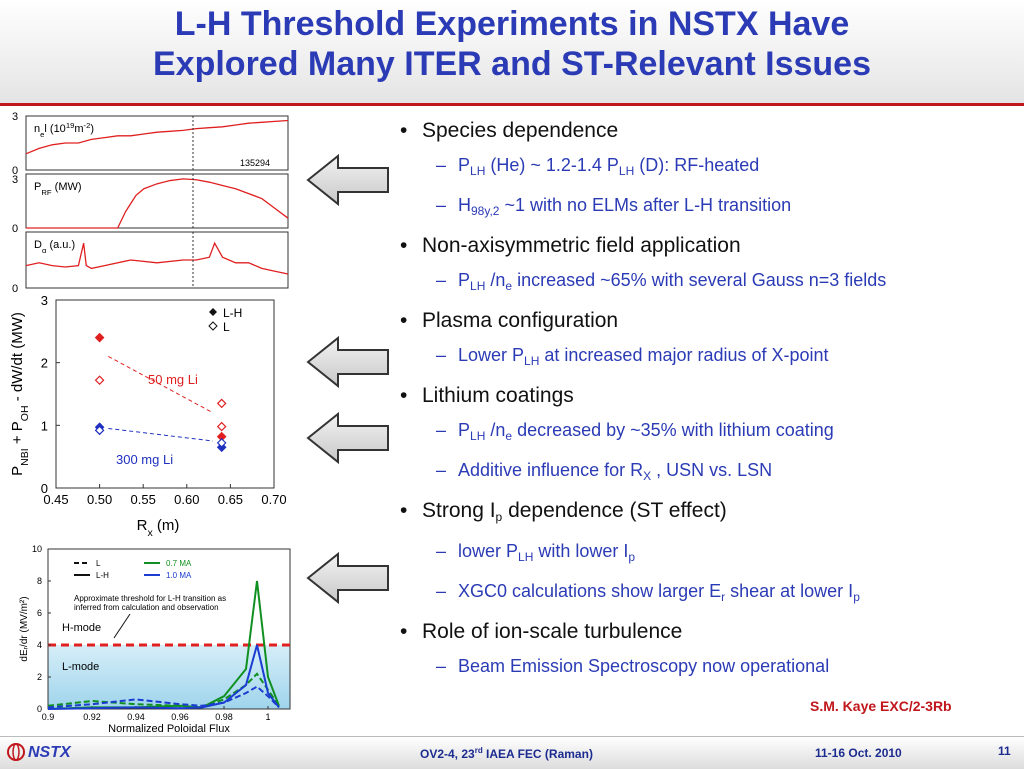  I want to click on trace-line-Dalpha, so click(157, 258).